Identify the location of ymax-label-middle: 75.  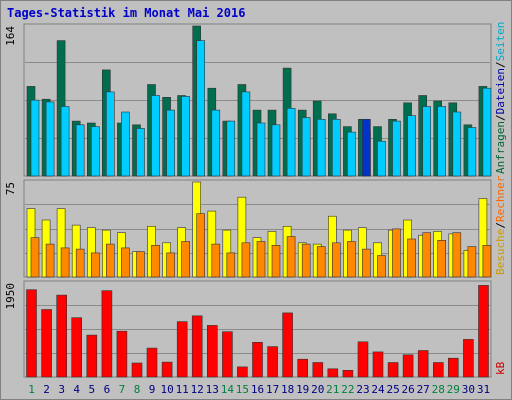
(10, 188).